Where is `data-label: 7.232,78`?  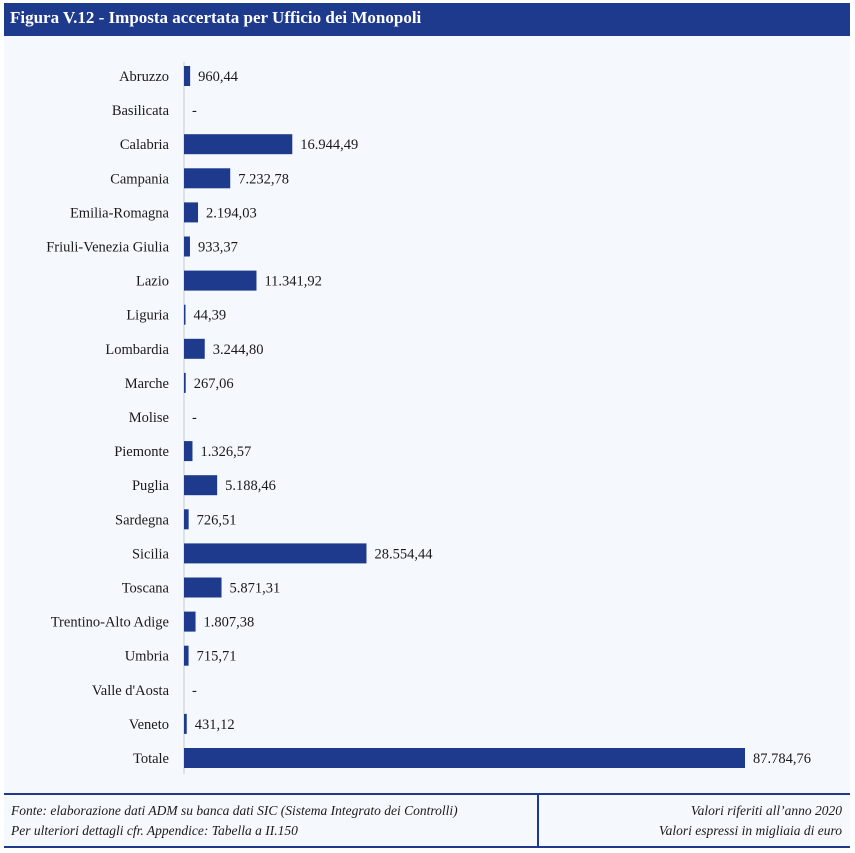 data-label: 7.232,78 is located at coordinates (263, 179).